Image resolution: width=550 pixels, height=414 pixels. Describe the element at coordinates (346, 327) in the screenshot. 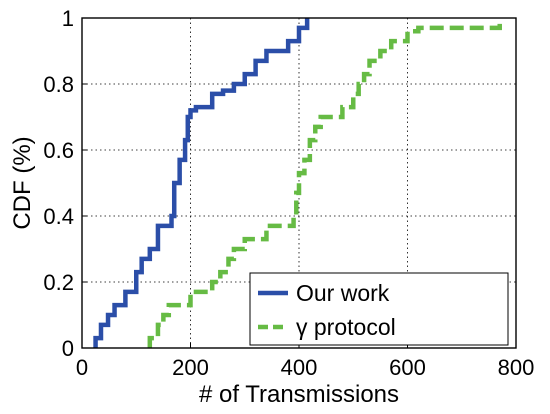

I see `legend-label-gamma-protocol: γ protocol` at that location.